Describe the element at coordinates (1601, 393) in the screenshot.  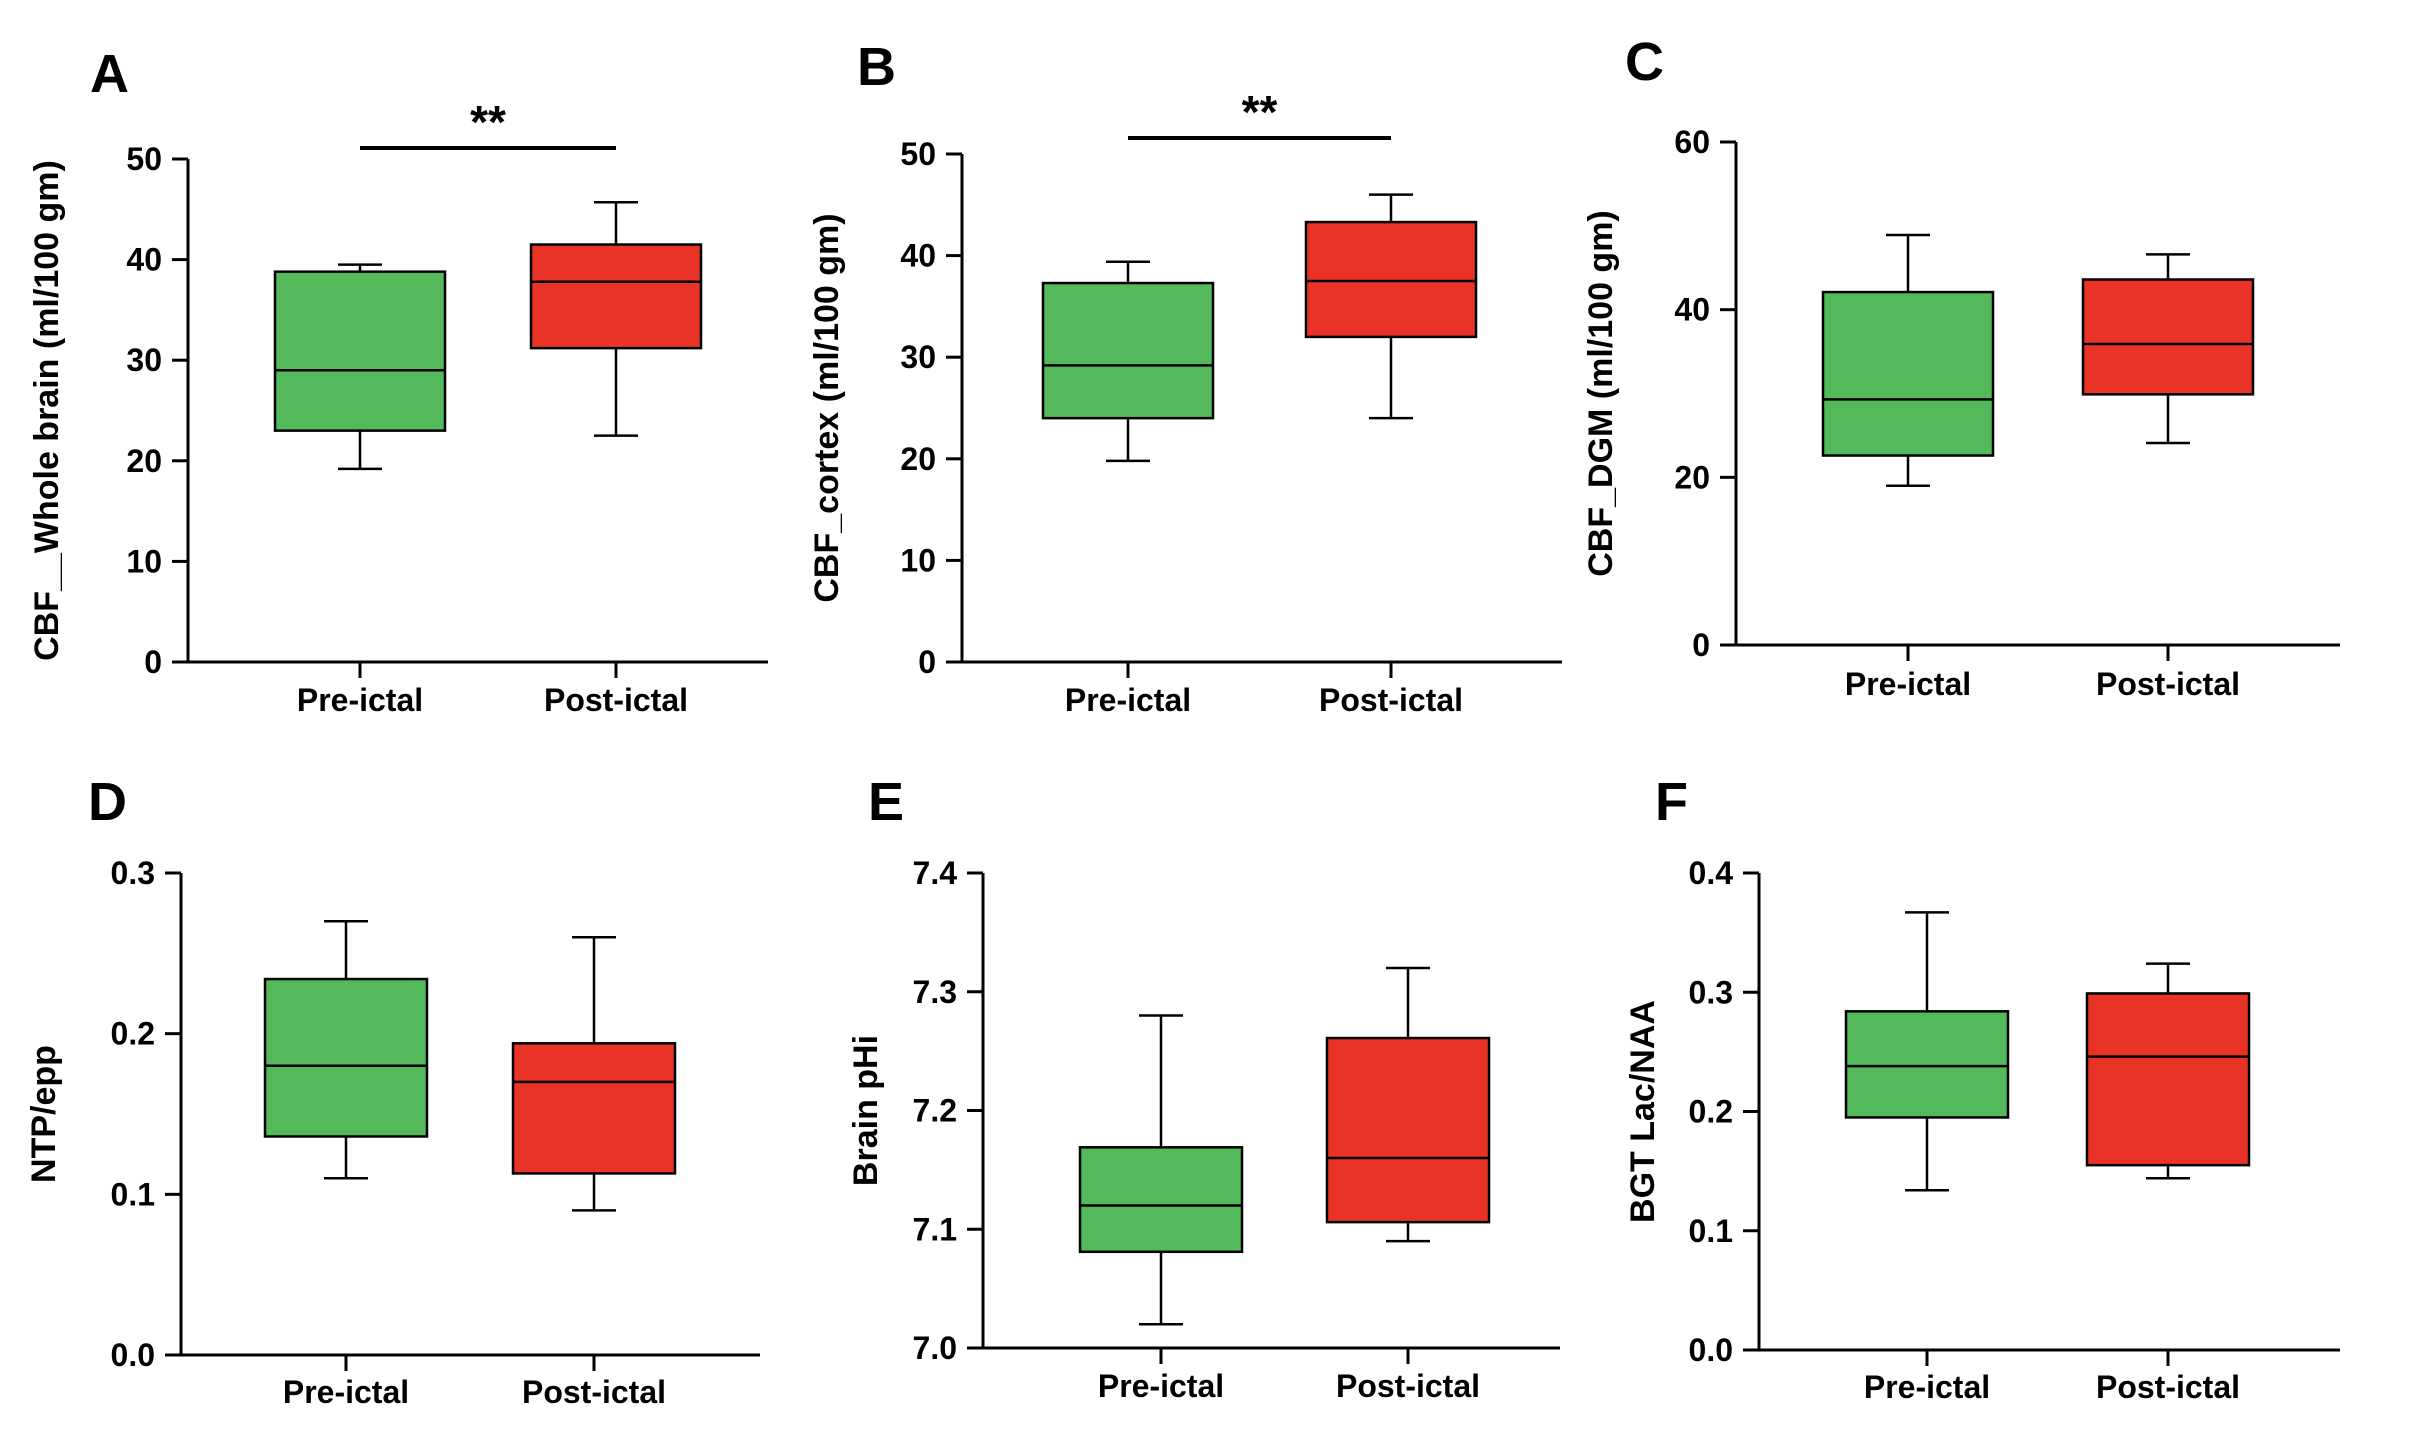
I see `y-axis-label: CBF_DGM (ml/100 gm)` at that location.